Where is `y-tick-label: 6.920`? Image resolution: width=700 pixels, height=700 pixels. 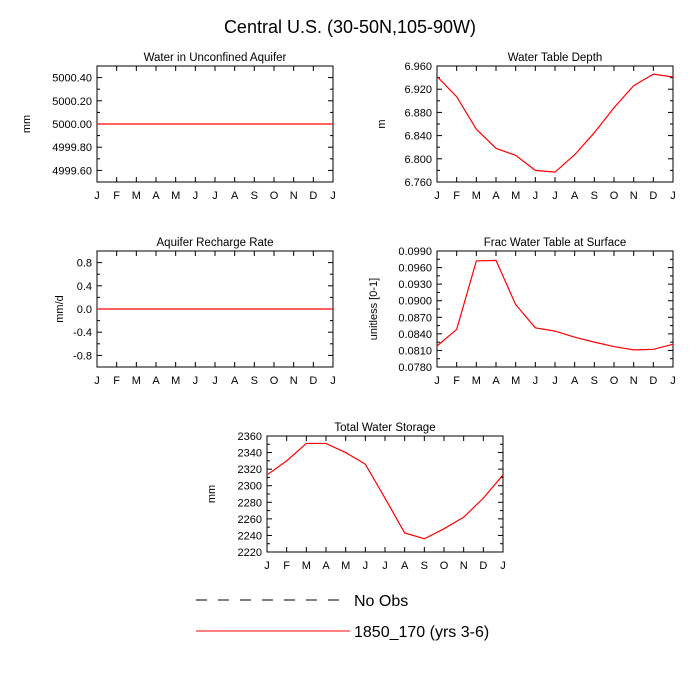 y-tick-label: 6.920 is located at coordinates (418, 90).